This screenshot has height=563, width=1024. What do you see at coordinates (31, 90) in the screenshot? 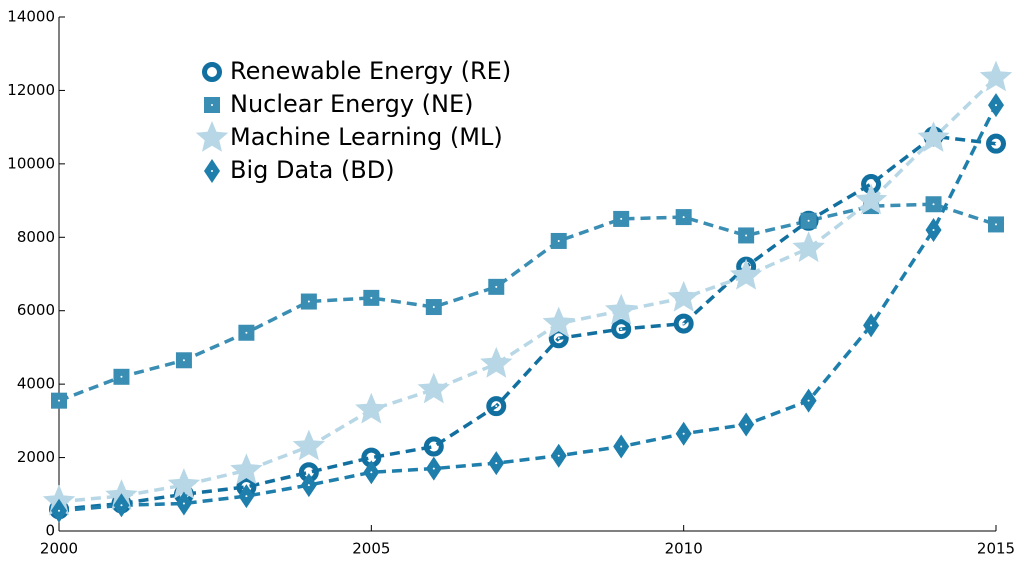
I see `y-tick-label: 12000` at bounding box center [31, 90].